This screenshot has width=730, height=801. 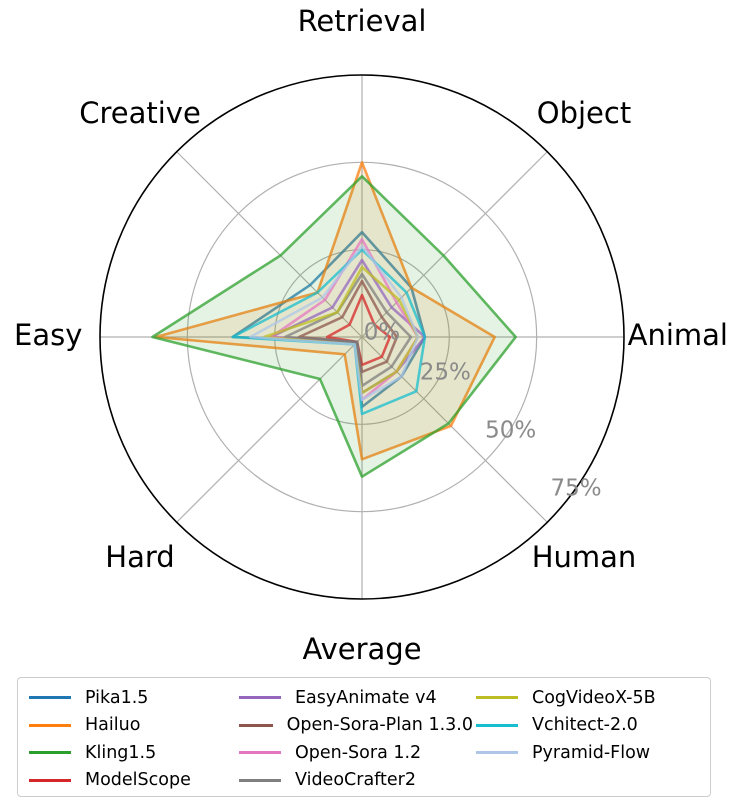 What do you see at coordinates (362, 21) in the screenshot?
I see `axis-label-retrieval: Retrieval` at bounding box center [362, 21].